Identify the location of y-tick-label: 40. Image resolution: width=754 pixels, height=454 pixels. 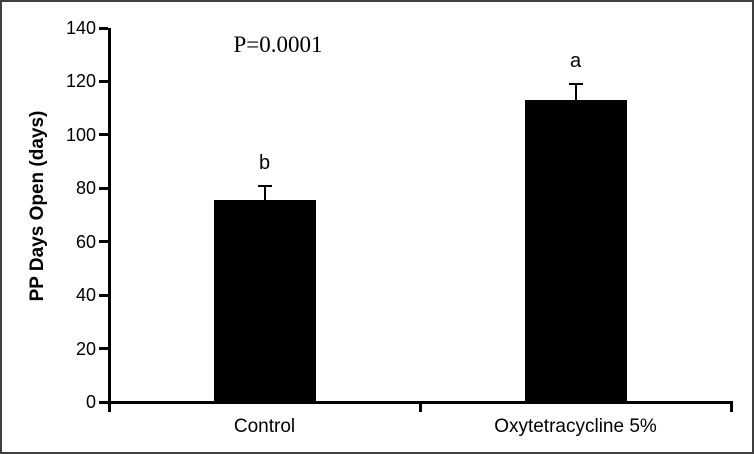
(85, 295).